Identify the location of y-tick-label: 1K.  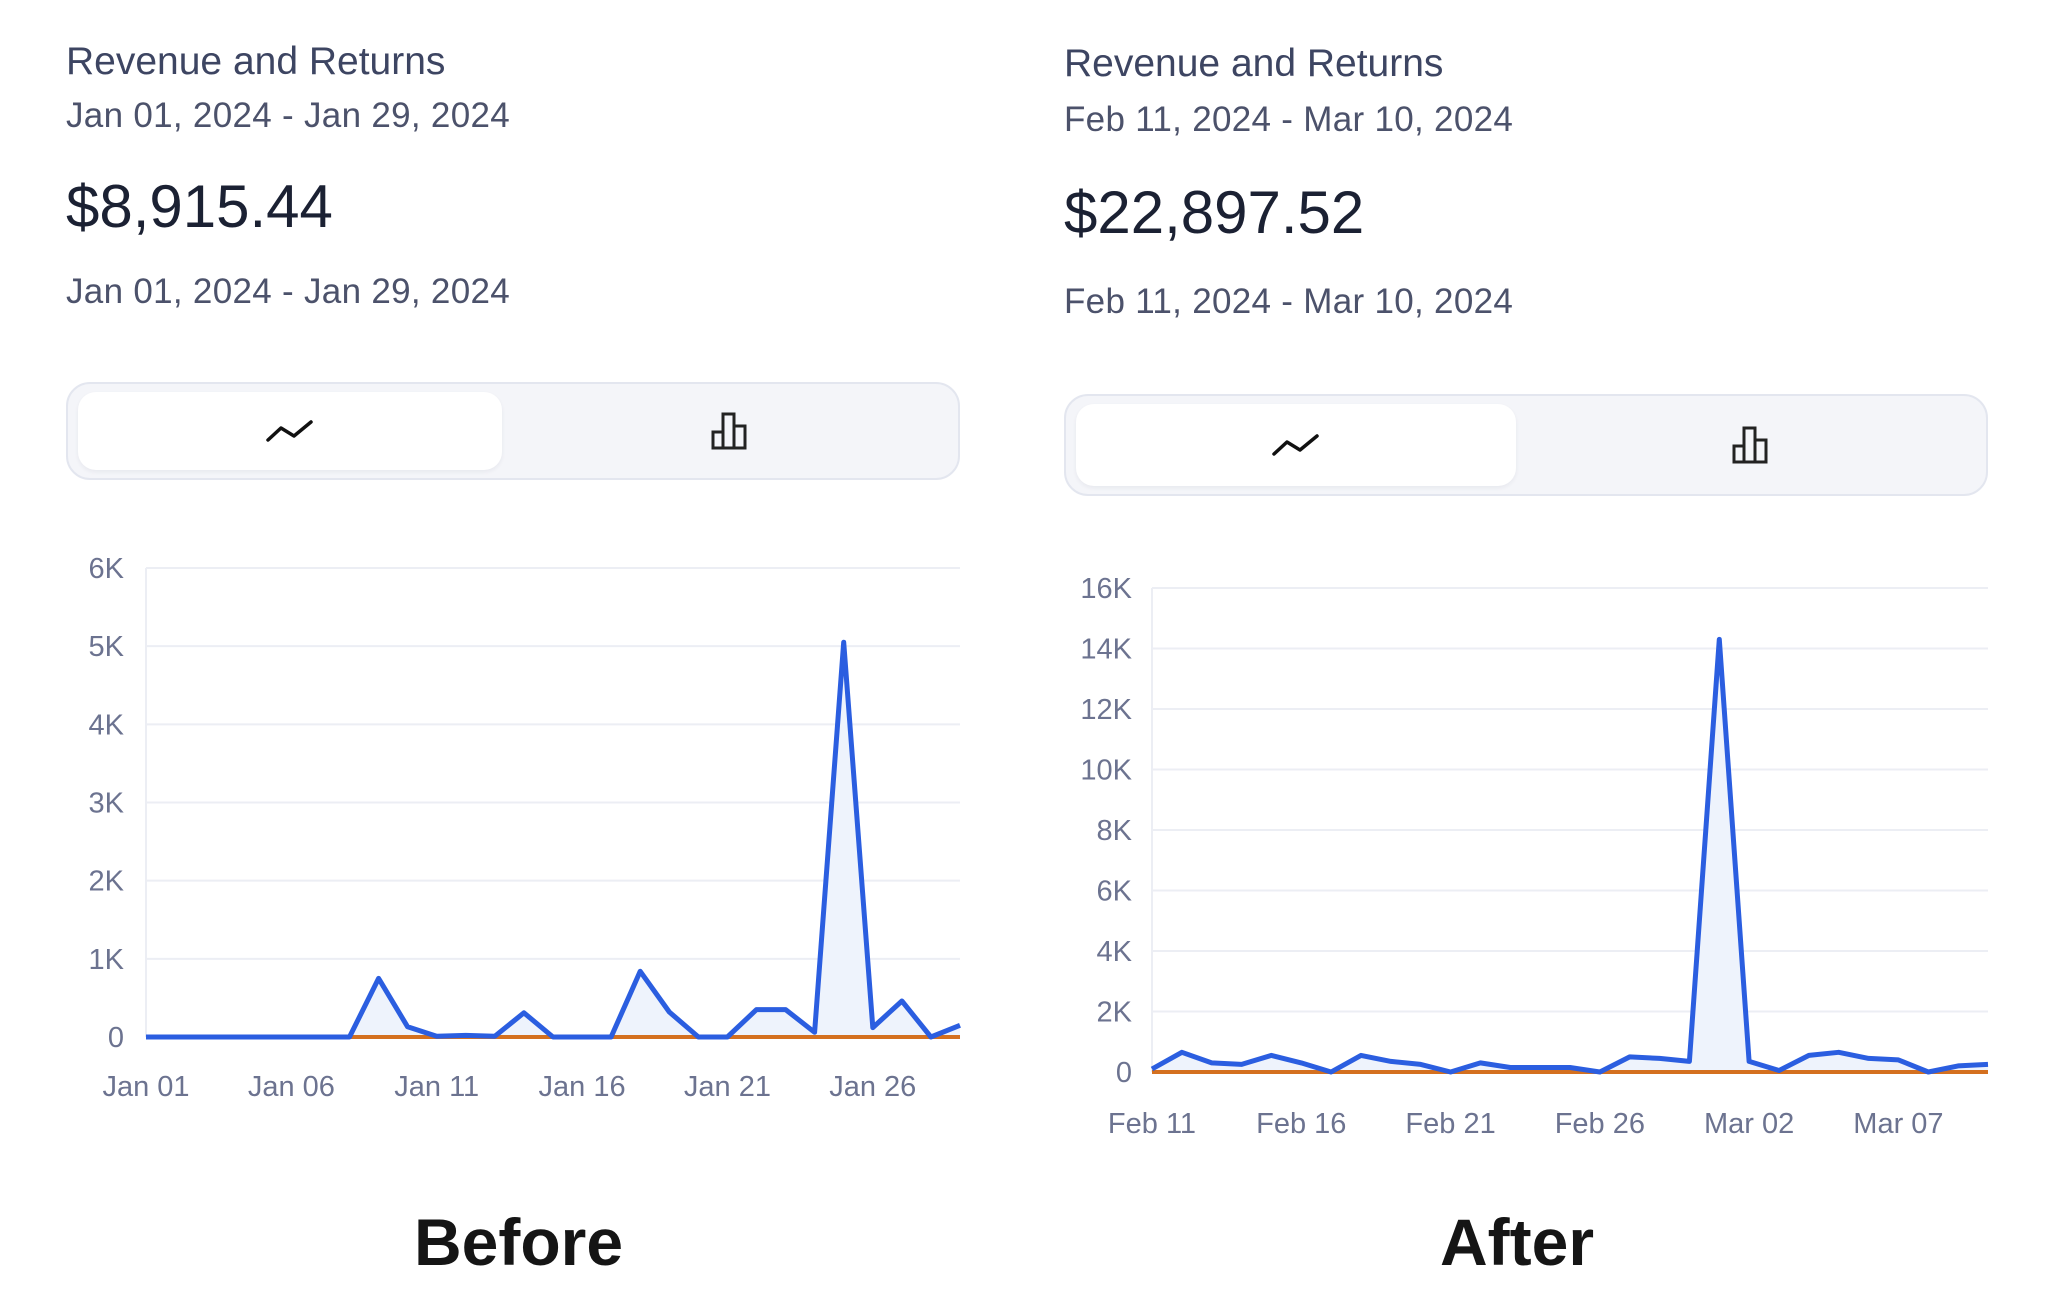
(107, 960).